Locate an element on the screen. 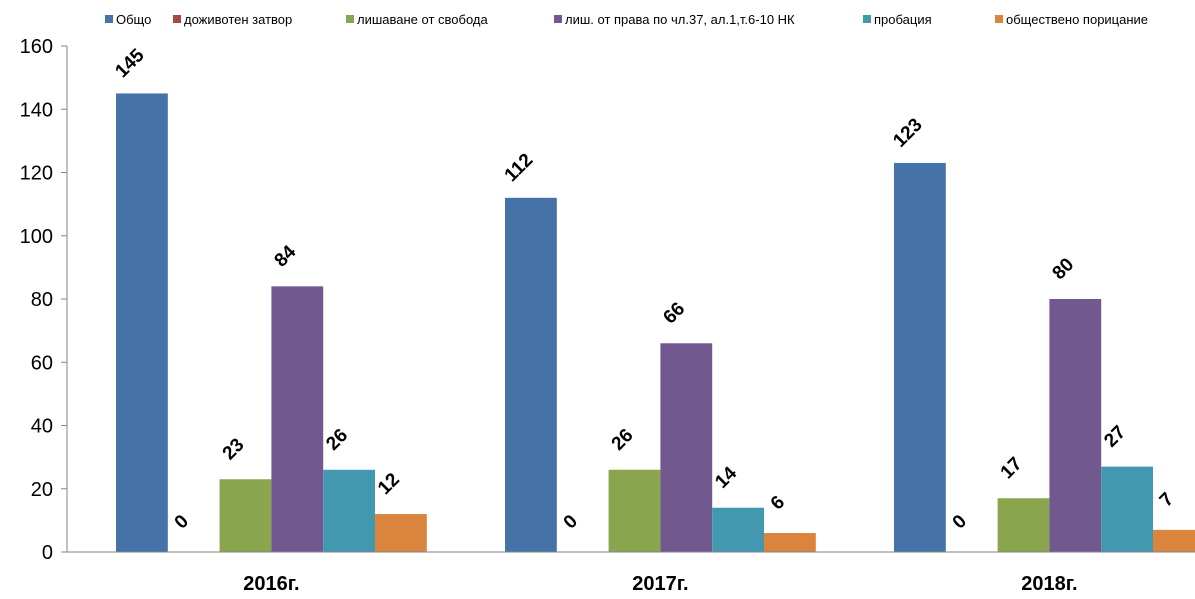  legend-item: Общо is located at coordinates (128, 19).